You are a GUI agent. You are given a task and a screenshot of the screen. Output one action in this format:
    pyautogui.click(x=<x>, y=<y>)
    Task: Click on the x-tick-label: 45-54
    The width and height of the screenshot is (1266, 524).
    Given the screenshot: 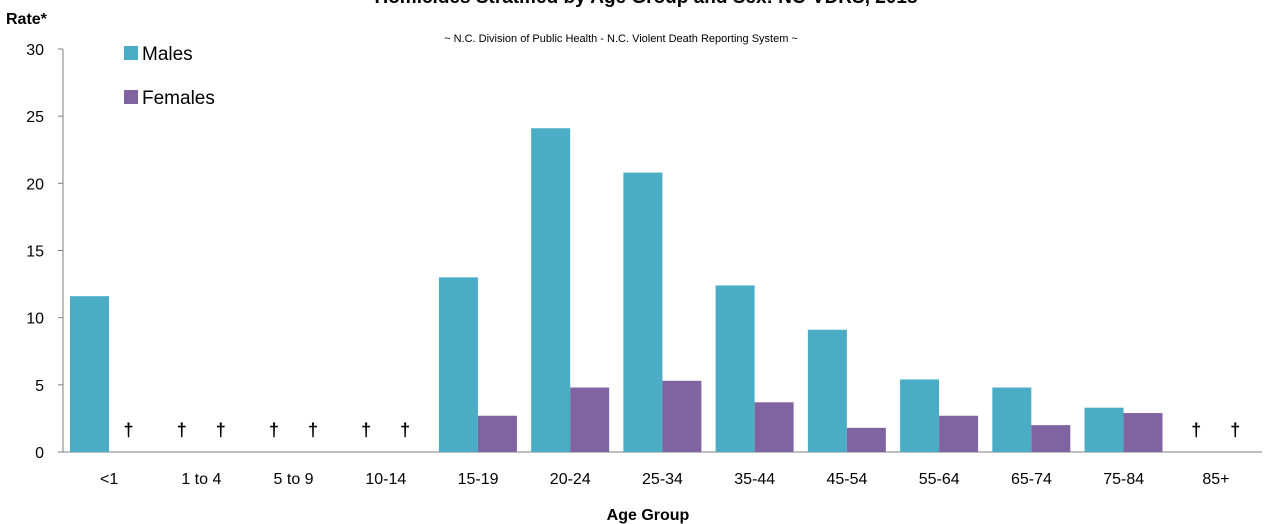 What is the action you would take?
    pyautogui.click(x=847, y=479)
    